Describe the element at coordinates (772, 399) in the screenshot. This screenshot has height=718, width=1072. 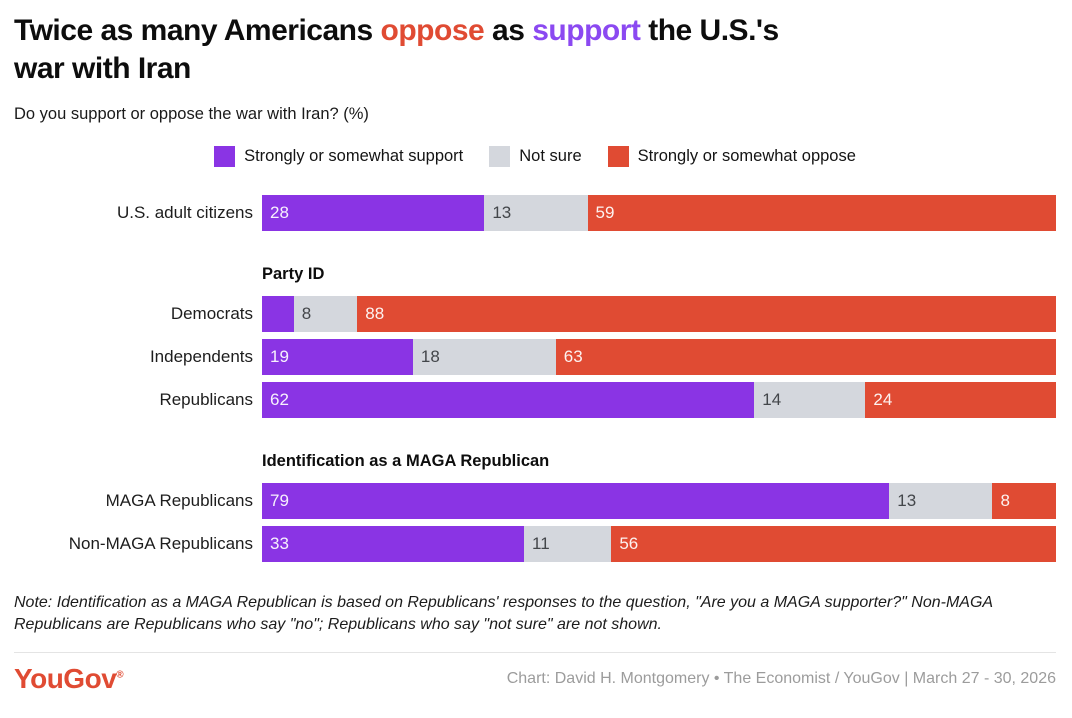
I see `bar-value-label: 14` at that location.